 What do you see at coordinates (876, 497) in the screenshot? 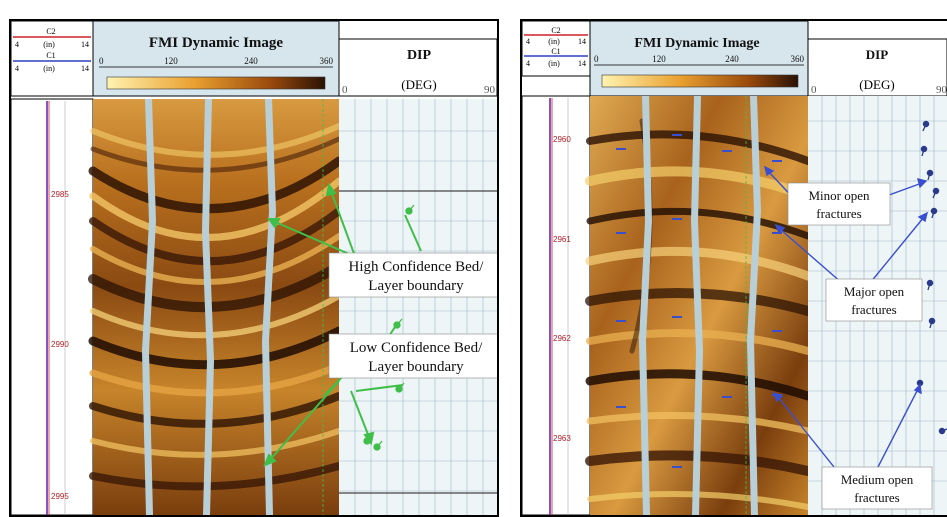
I see `callout-medium-line2: fractures` at bounding box center [876, 497].